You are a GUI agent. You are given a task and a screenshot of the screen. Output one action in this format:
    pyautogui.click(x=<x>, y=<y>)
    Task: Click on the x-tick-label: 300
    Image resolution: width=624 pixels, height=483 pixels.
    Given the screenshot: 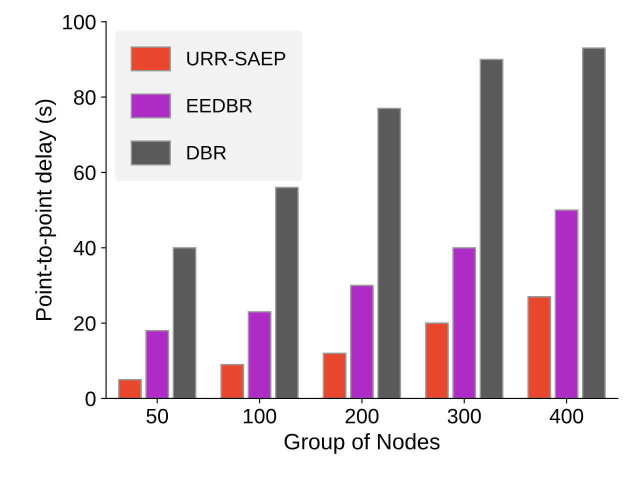 What is the action you would take?
    pyautogui.click(x=464, y=416)
    